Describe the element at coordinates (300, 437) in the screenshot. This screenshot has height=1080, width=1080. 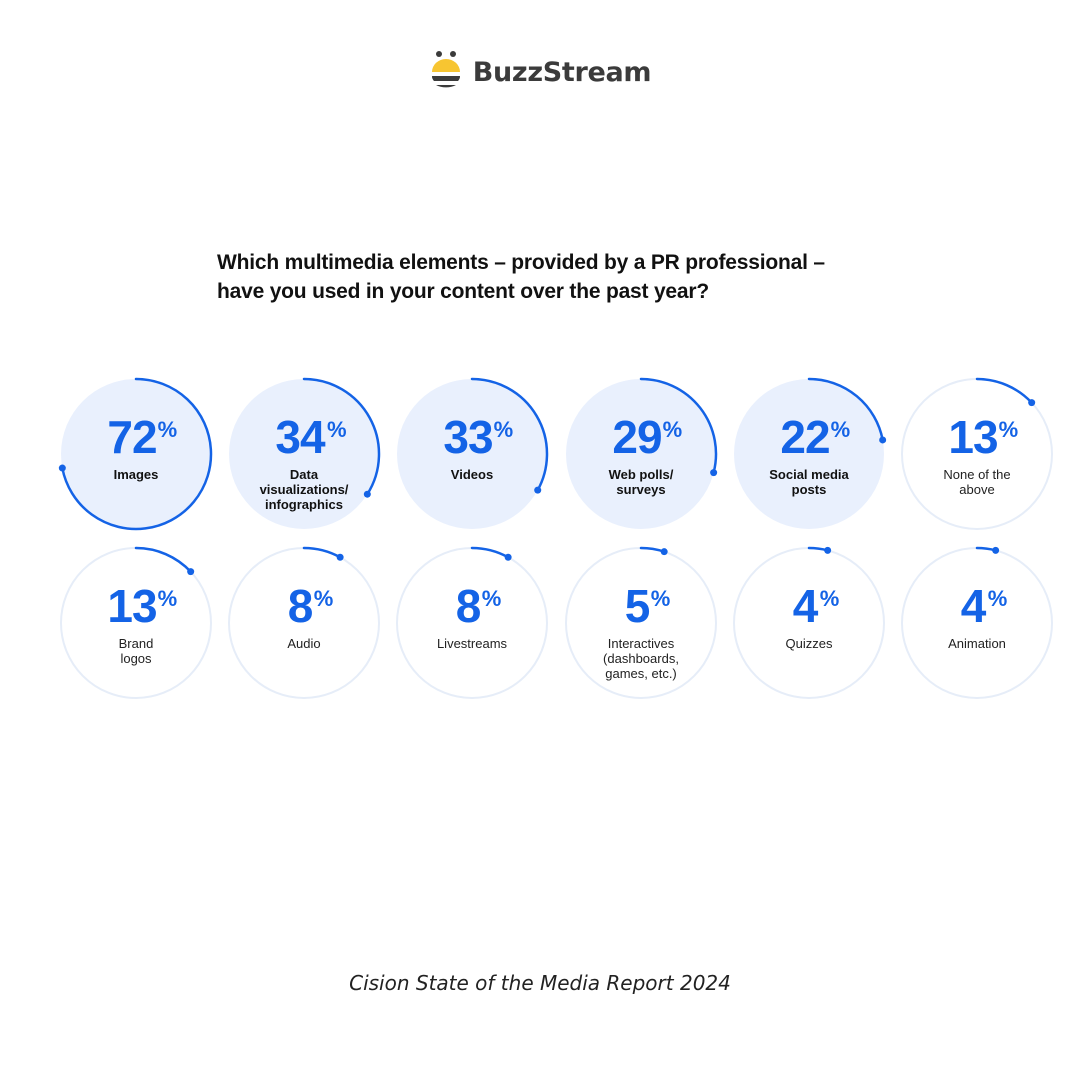
I see `stat-value: 34` at that location.